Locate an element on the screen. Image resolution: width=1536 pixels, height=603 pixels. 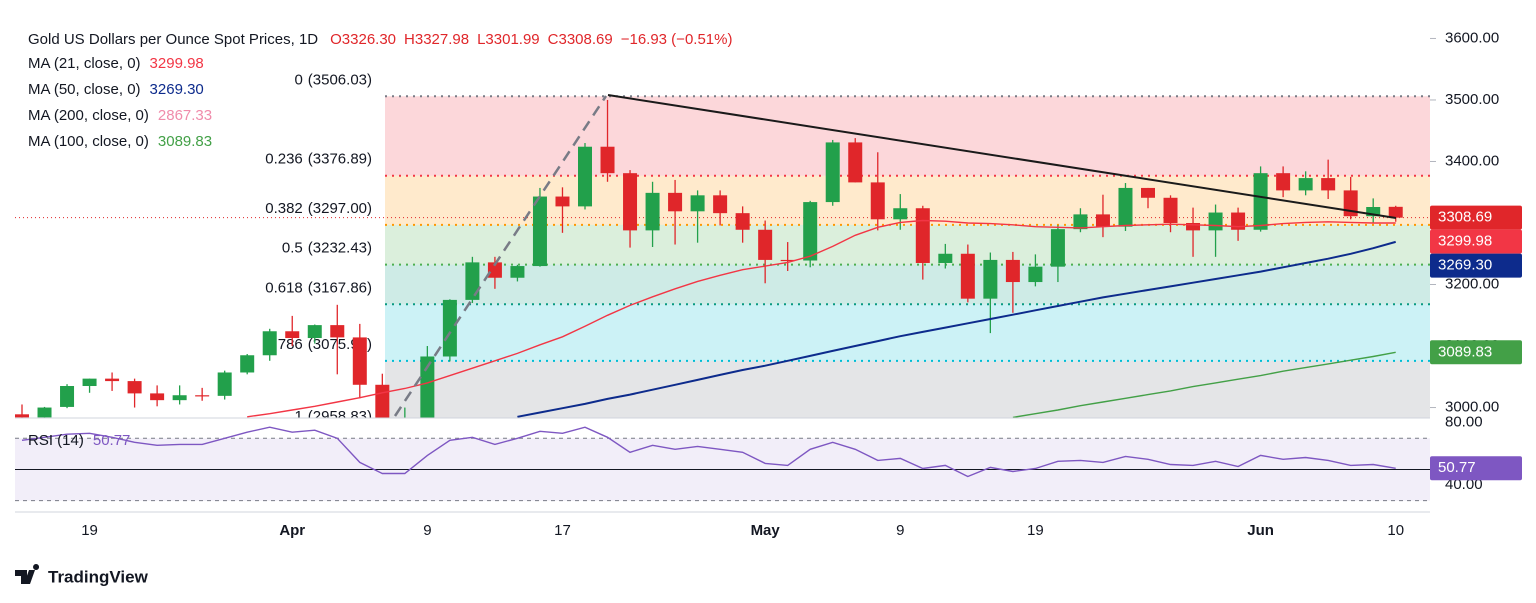
legend-value: 3269.30 is located at coordinates (177, 89).